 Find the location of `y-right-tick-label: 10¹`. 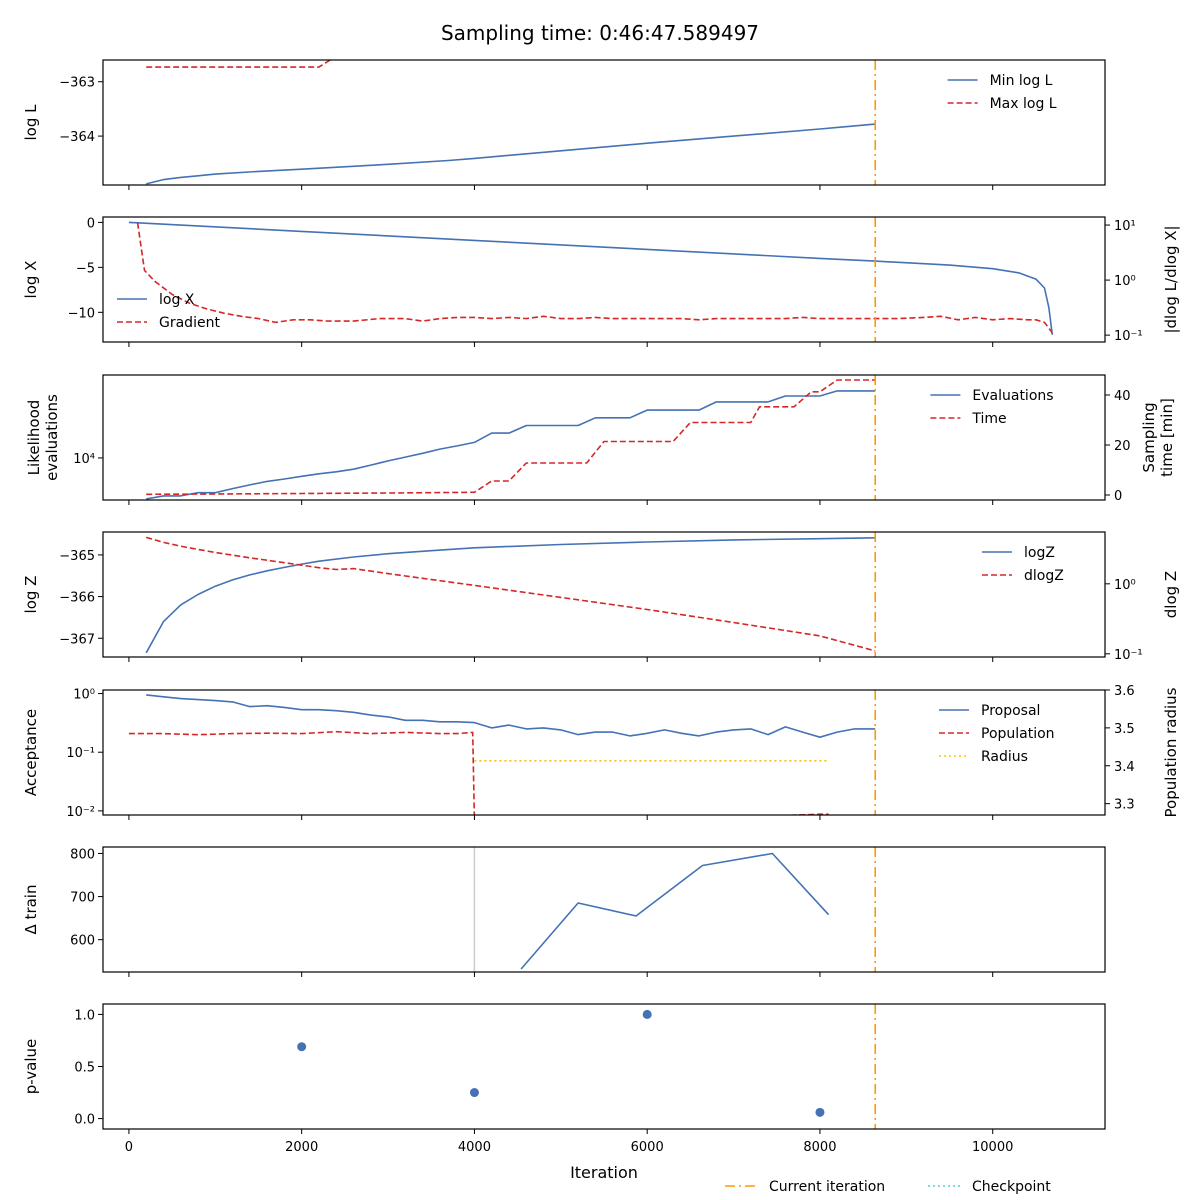

y-right-tick-label: 10¹ is located at coordinates (1125, 226).